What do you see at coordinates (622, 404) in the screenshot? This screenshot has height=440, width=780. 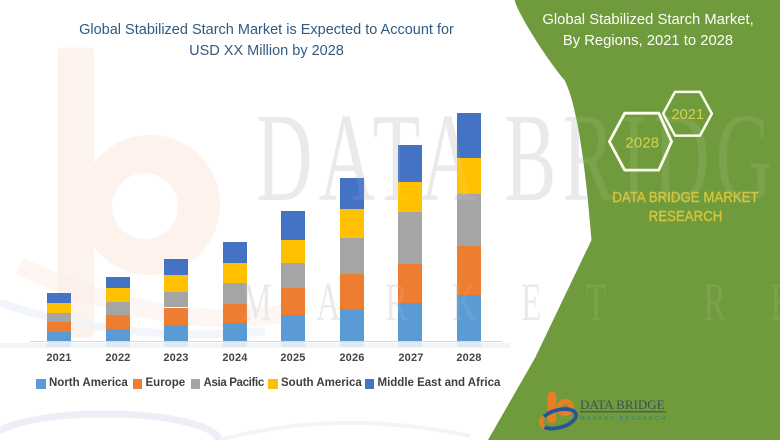 I see `svg-text: DATA BRIDGE` at bounding box center [622, 404].